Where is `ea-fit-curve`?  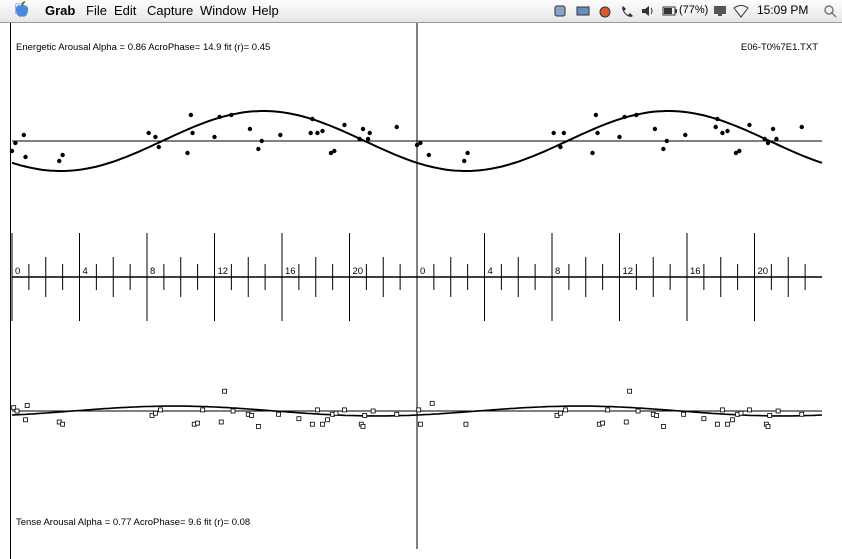
ea-fit-curve is located at coordinates (417, 141).